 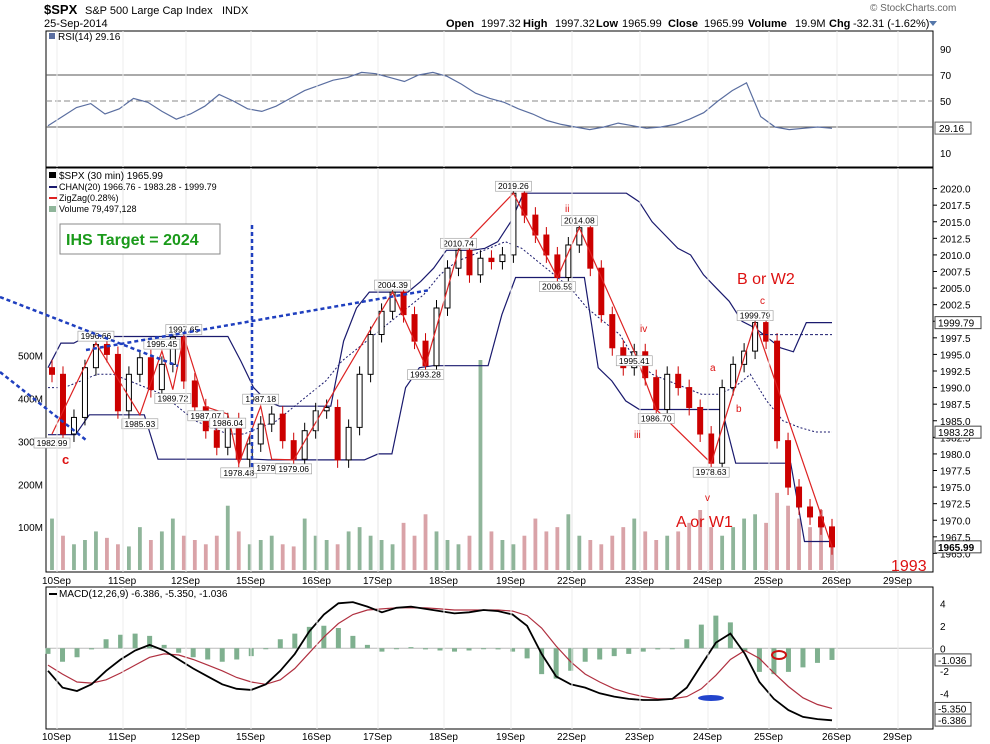 I want to click on price-tick-label: 1975.0, so click(x=955, y=488).